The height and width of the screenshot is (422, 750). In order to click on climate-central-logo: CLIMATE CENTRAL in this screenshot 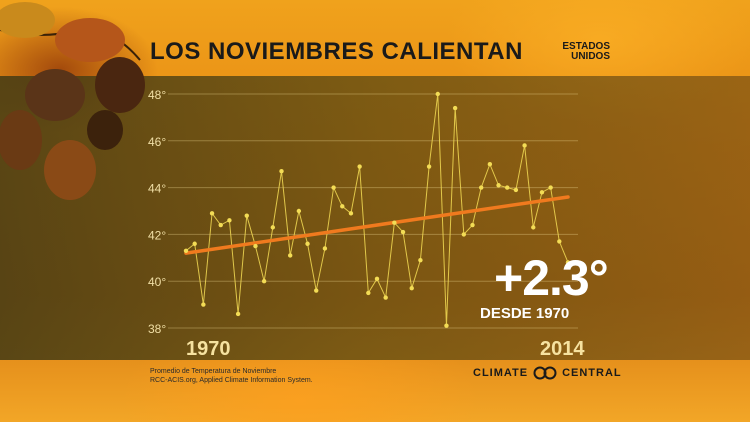, I will do `click(547, 373)`.